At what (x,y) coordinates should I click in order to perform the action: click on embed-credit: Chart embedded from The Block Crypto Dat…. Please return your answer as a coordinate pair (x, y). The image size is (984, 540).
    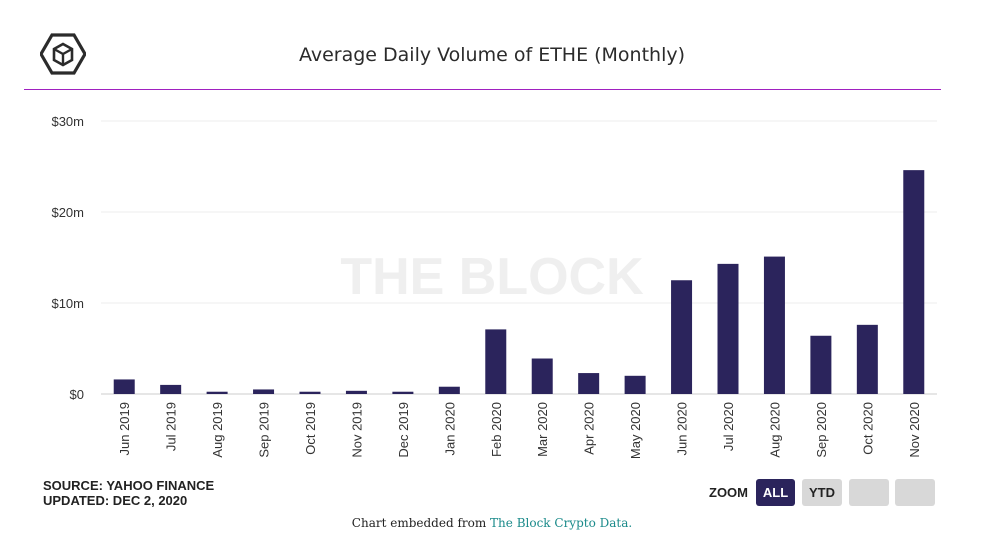
    Looking at the image, I should click on (492, 523).